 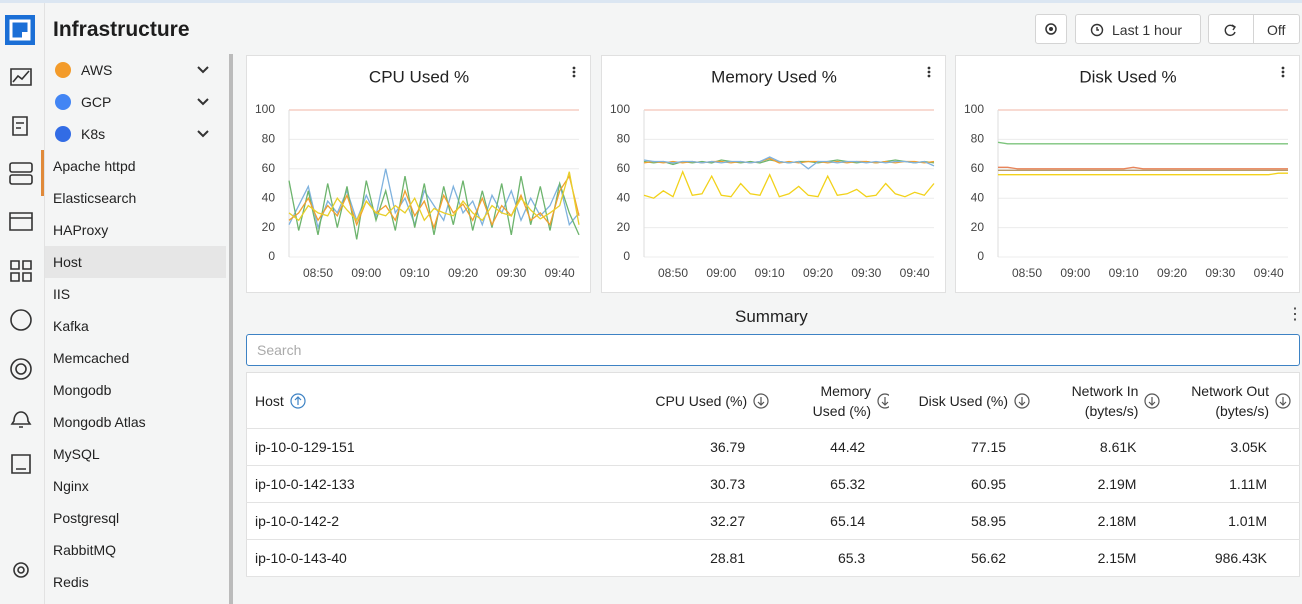 What do you see at coordinates (1051, 29) in the screenshot?
I see `settings-button` at bounding box center [1051, 29].